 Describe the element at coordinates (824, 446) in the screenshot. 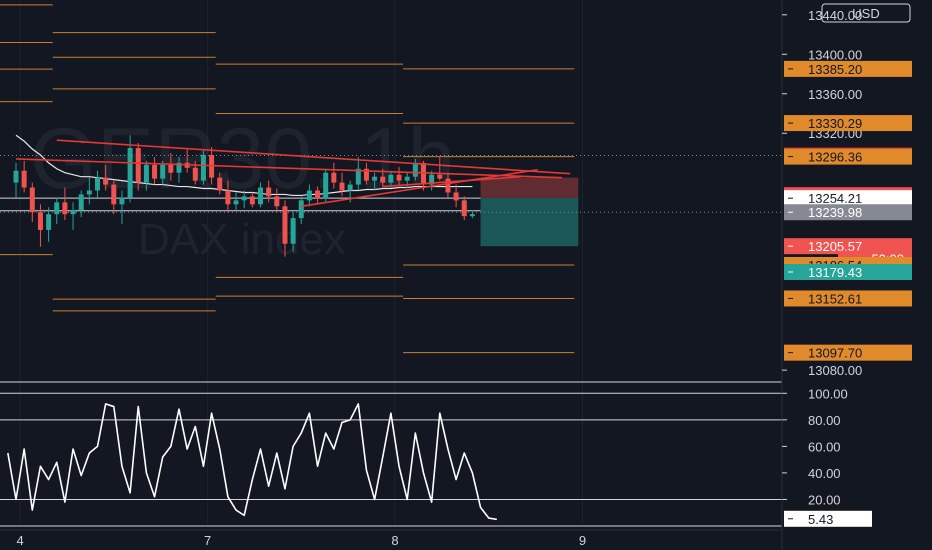

I see `oscillator-tick-label: 60.00` at that location.